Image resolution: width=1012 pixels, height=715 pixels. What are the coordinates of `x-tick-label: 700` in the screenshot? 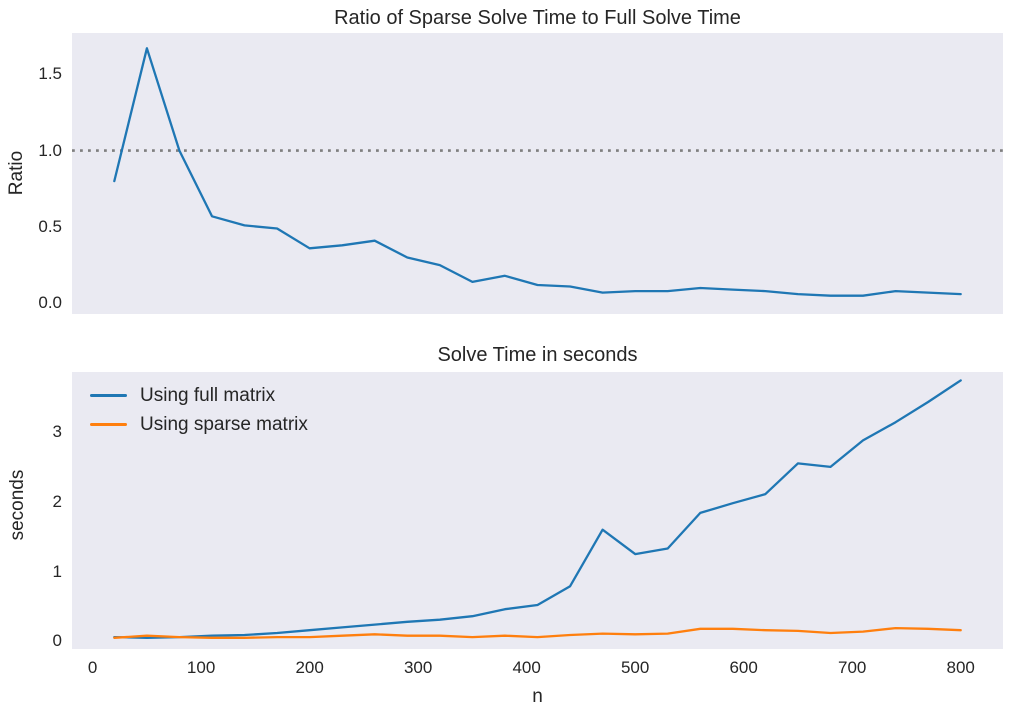 It's located at (852, 667).